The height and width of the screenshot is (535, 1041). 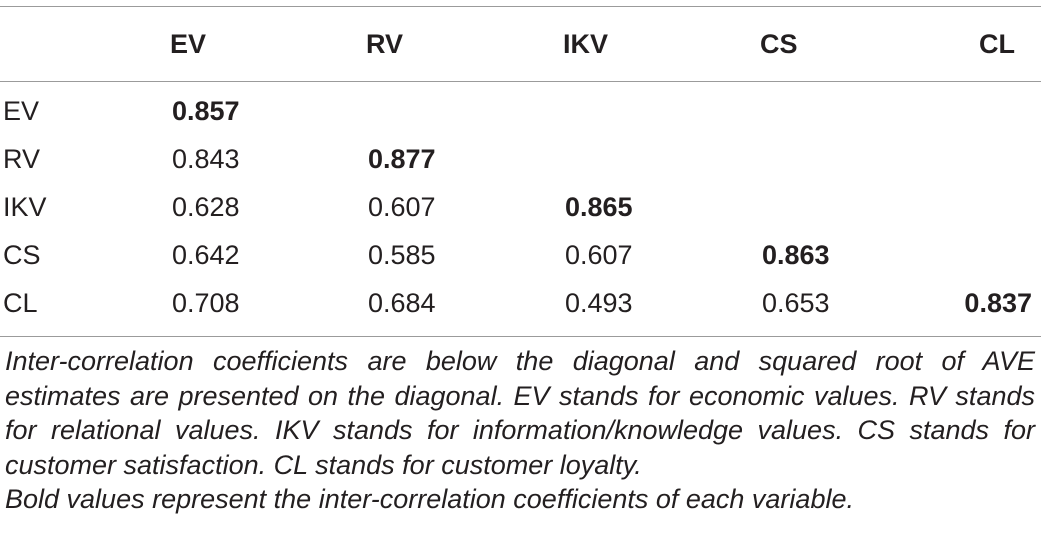 What do you see at coordinates (599, 254) in the screenshot?
I see `cell-cs-ikv: 0.607` at bounding box center [599, 254].